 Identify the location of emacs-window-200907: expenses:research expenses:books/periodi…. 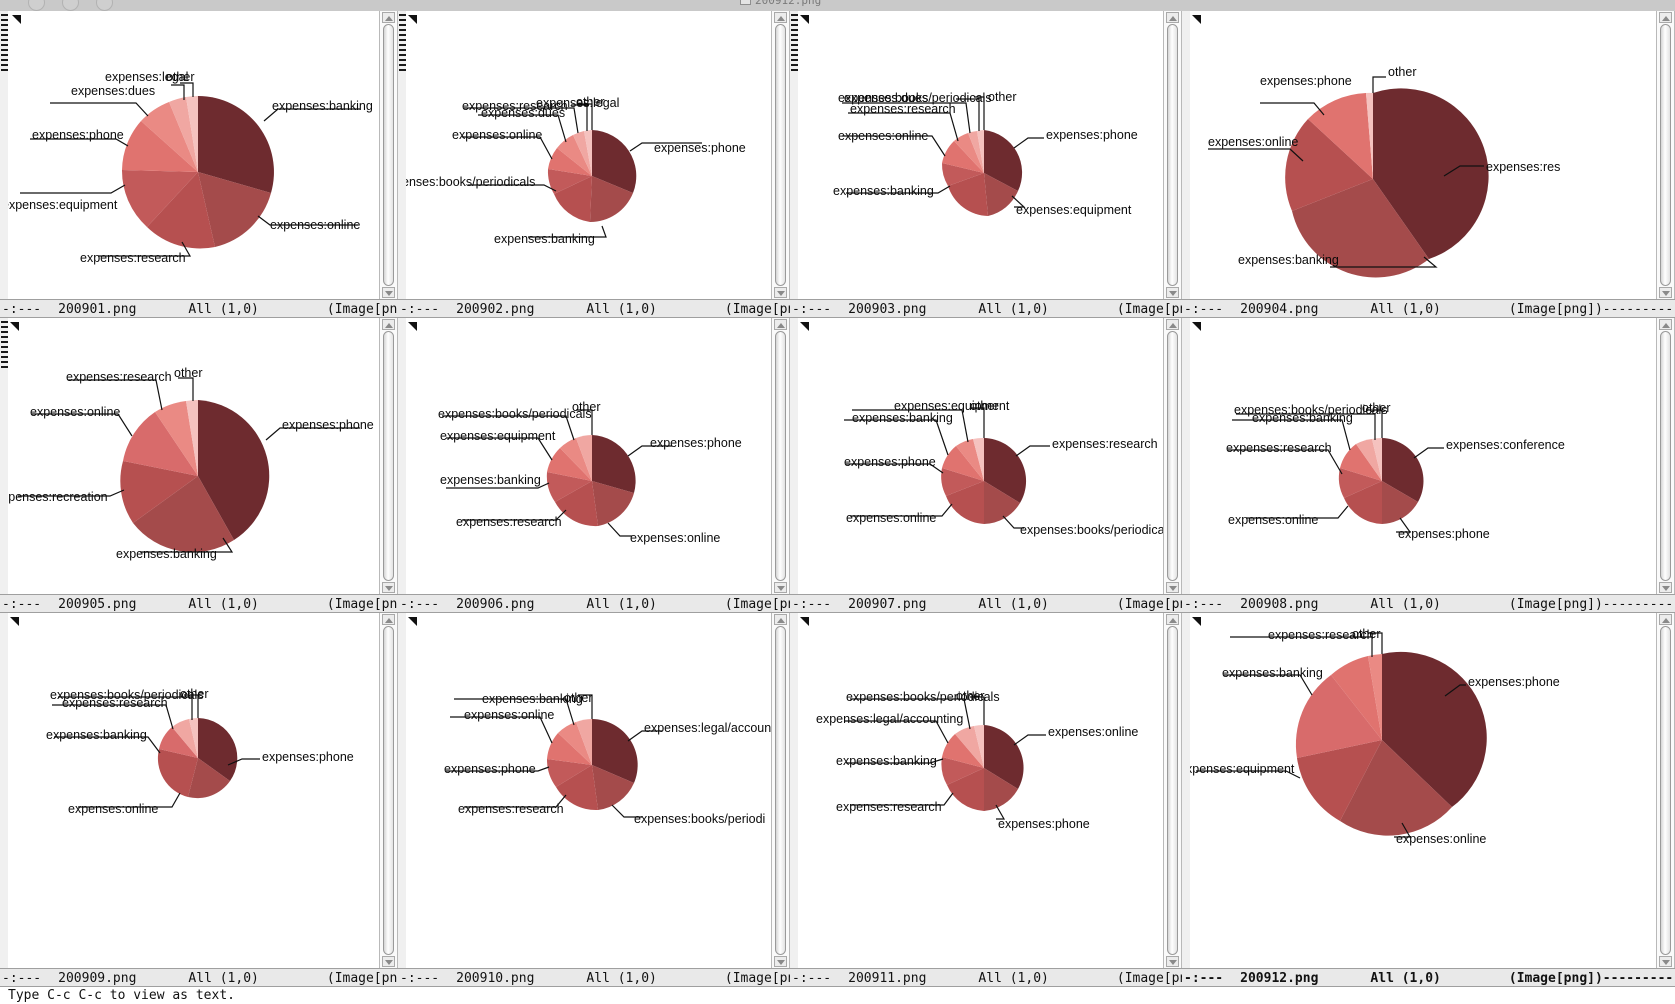
(986, 465).